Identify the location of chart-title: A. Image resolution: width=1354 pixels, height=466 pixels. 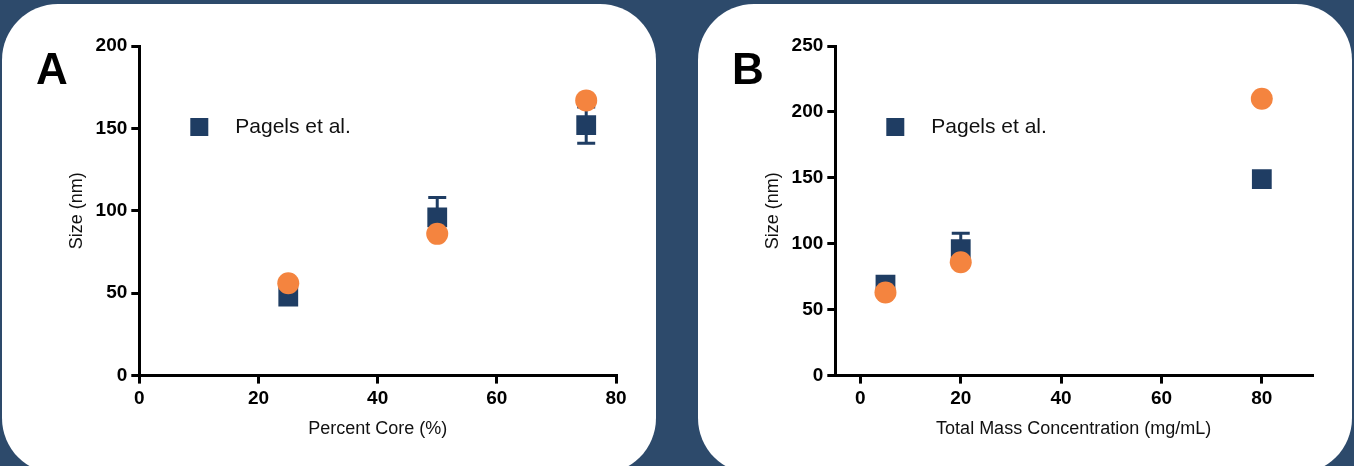
(52, 69).